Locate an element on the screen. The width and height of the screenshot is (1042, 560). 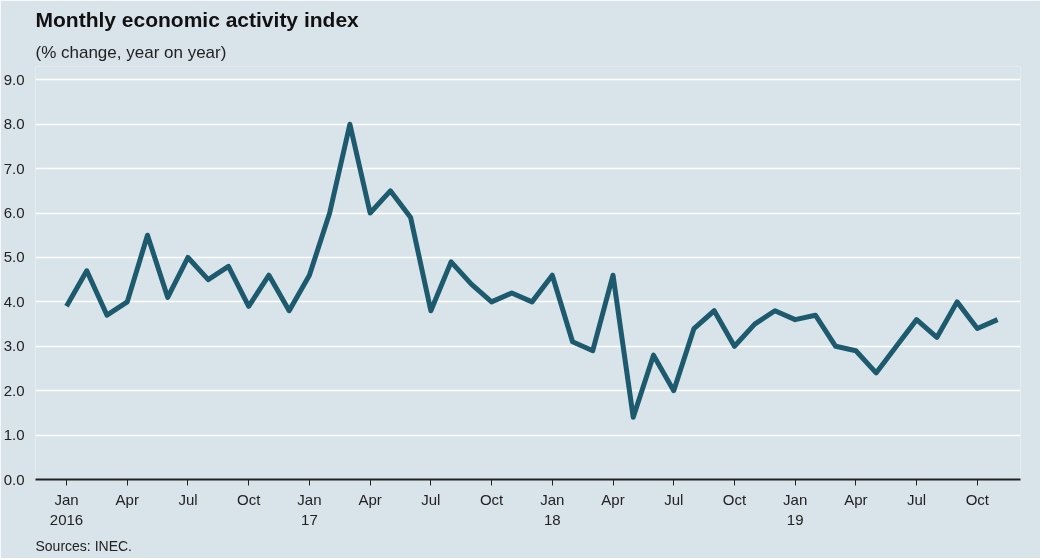
source-note: Sources: INEC. is located at coordinates (83, 545).